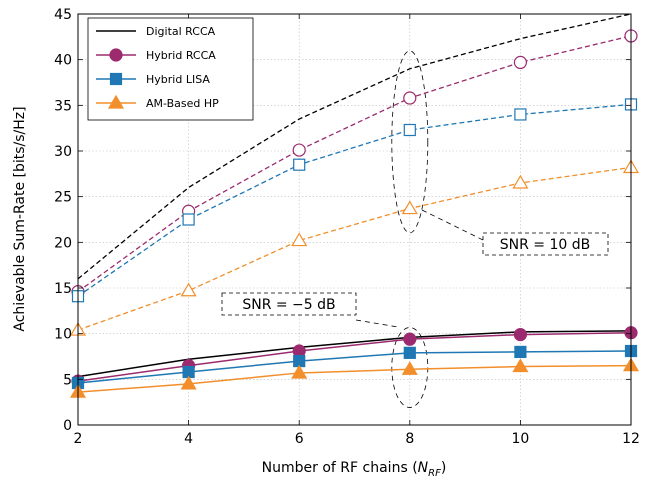 This screenshot has width=667, height=491. Describe the element at coordinates (63, 289) in the screenshot. I see `y-tick-label: 15` at that location.